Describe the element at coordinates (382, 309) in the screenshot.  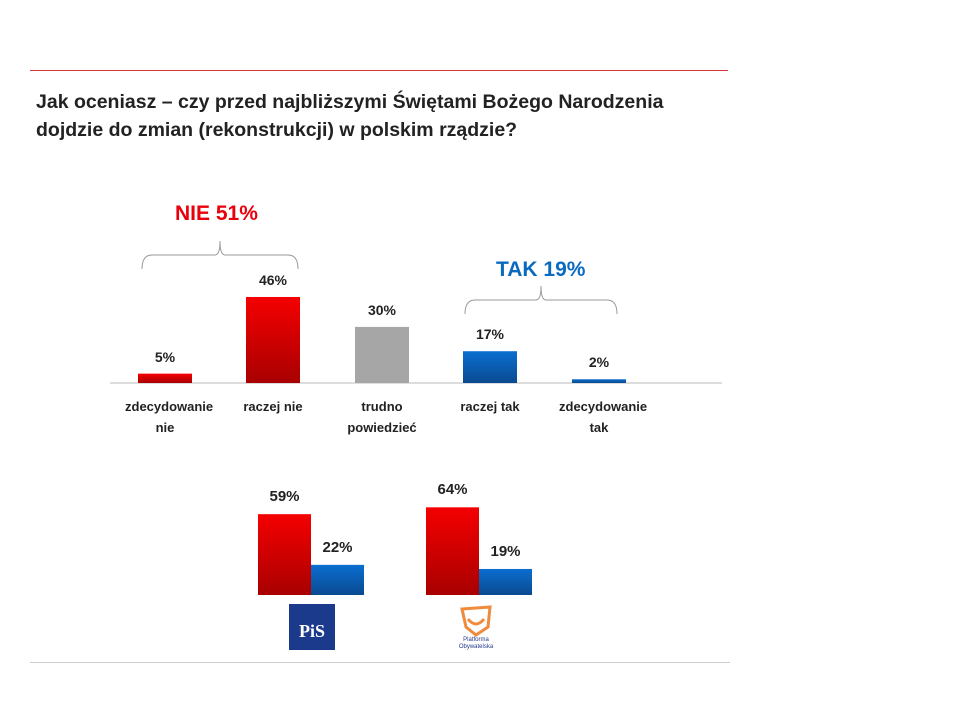
I see `data-label: 30%` at that location.